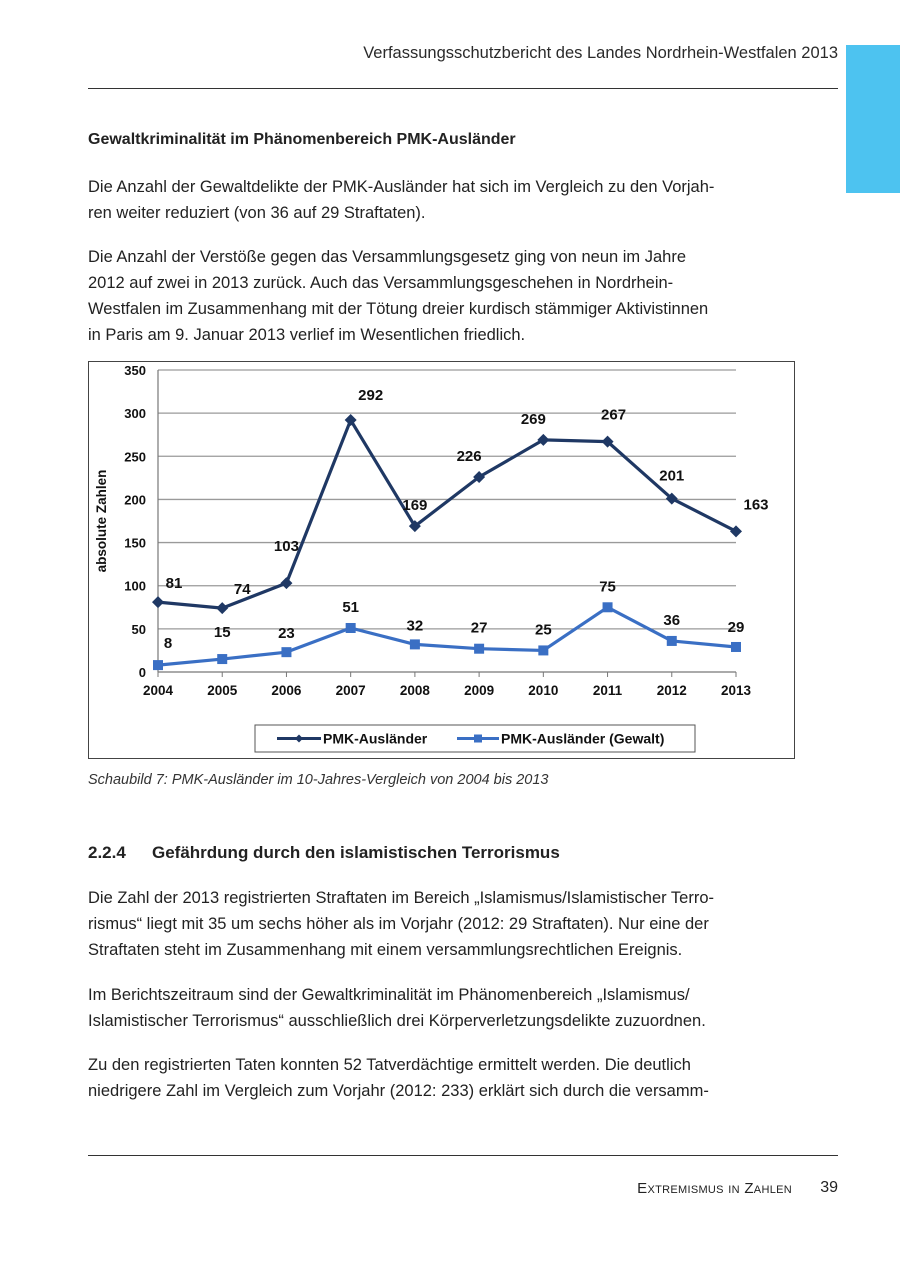 The width and height of the screenshot is (900, 1261). I want to click on footer-rule, so click(463, 1155).